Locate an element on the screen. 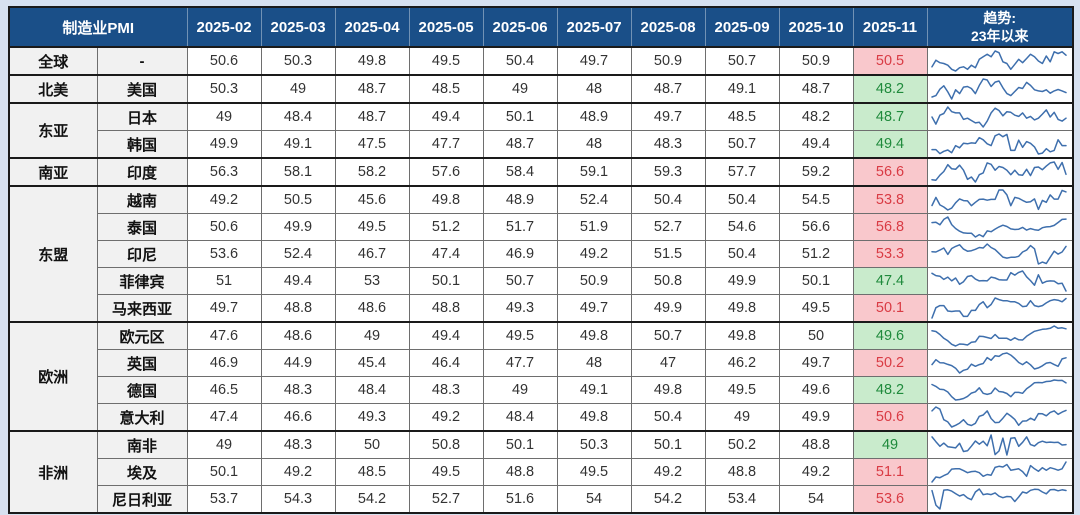  pmi-value-cell: 48.4 is located at coordinates (298, 116).